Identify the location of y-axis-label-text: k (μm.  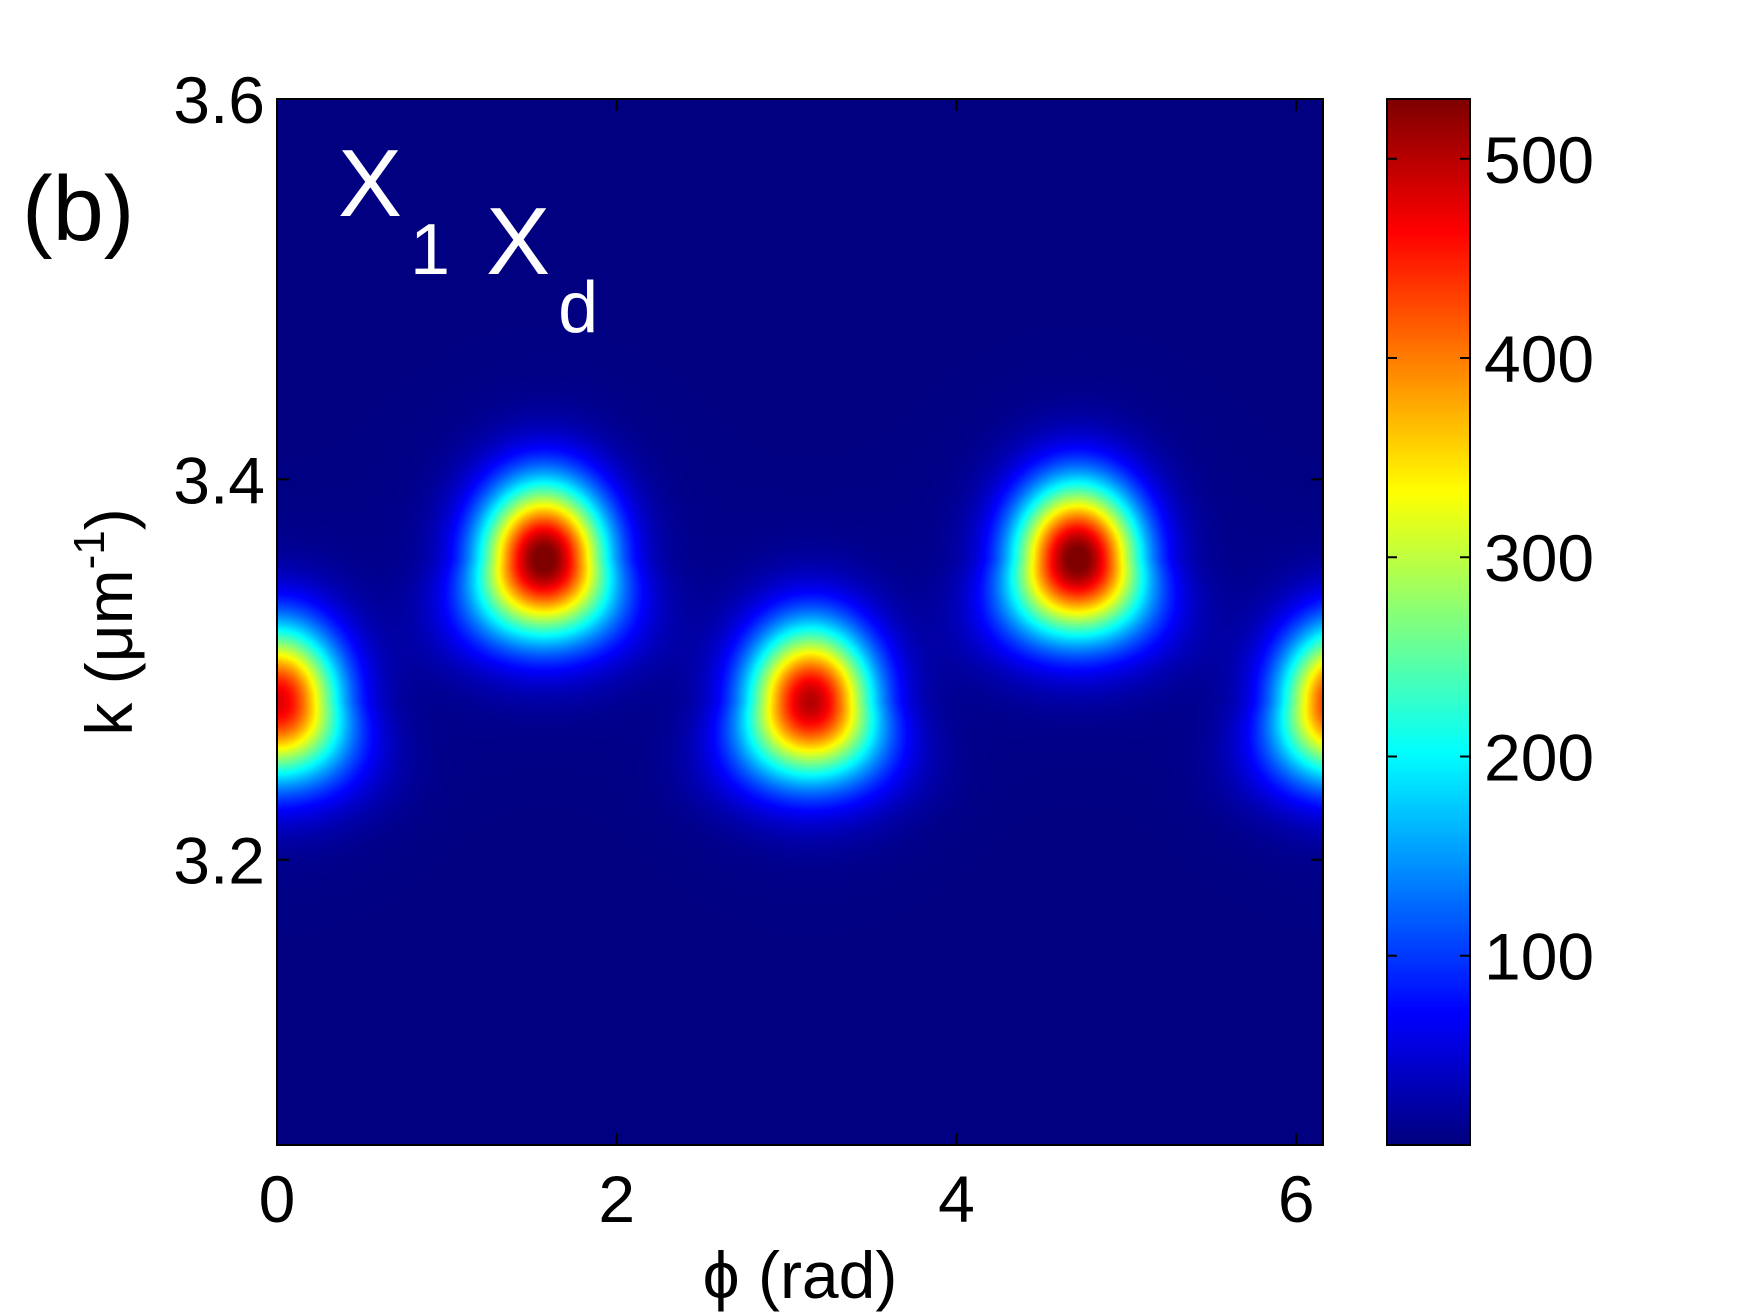
(109, 652).